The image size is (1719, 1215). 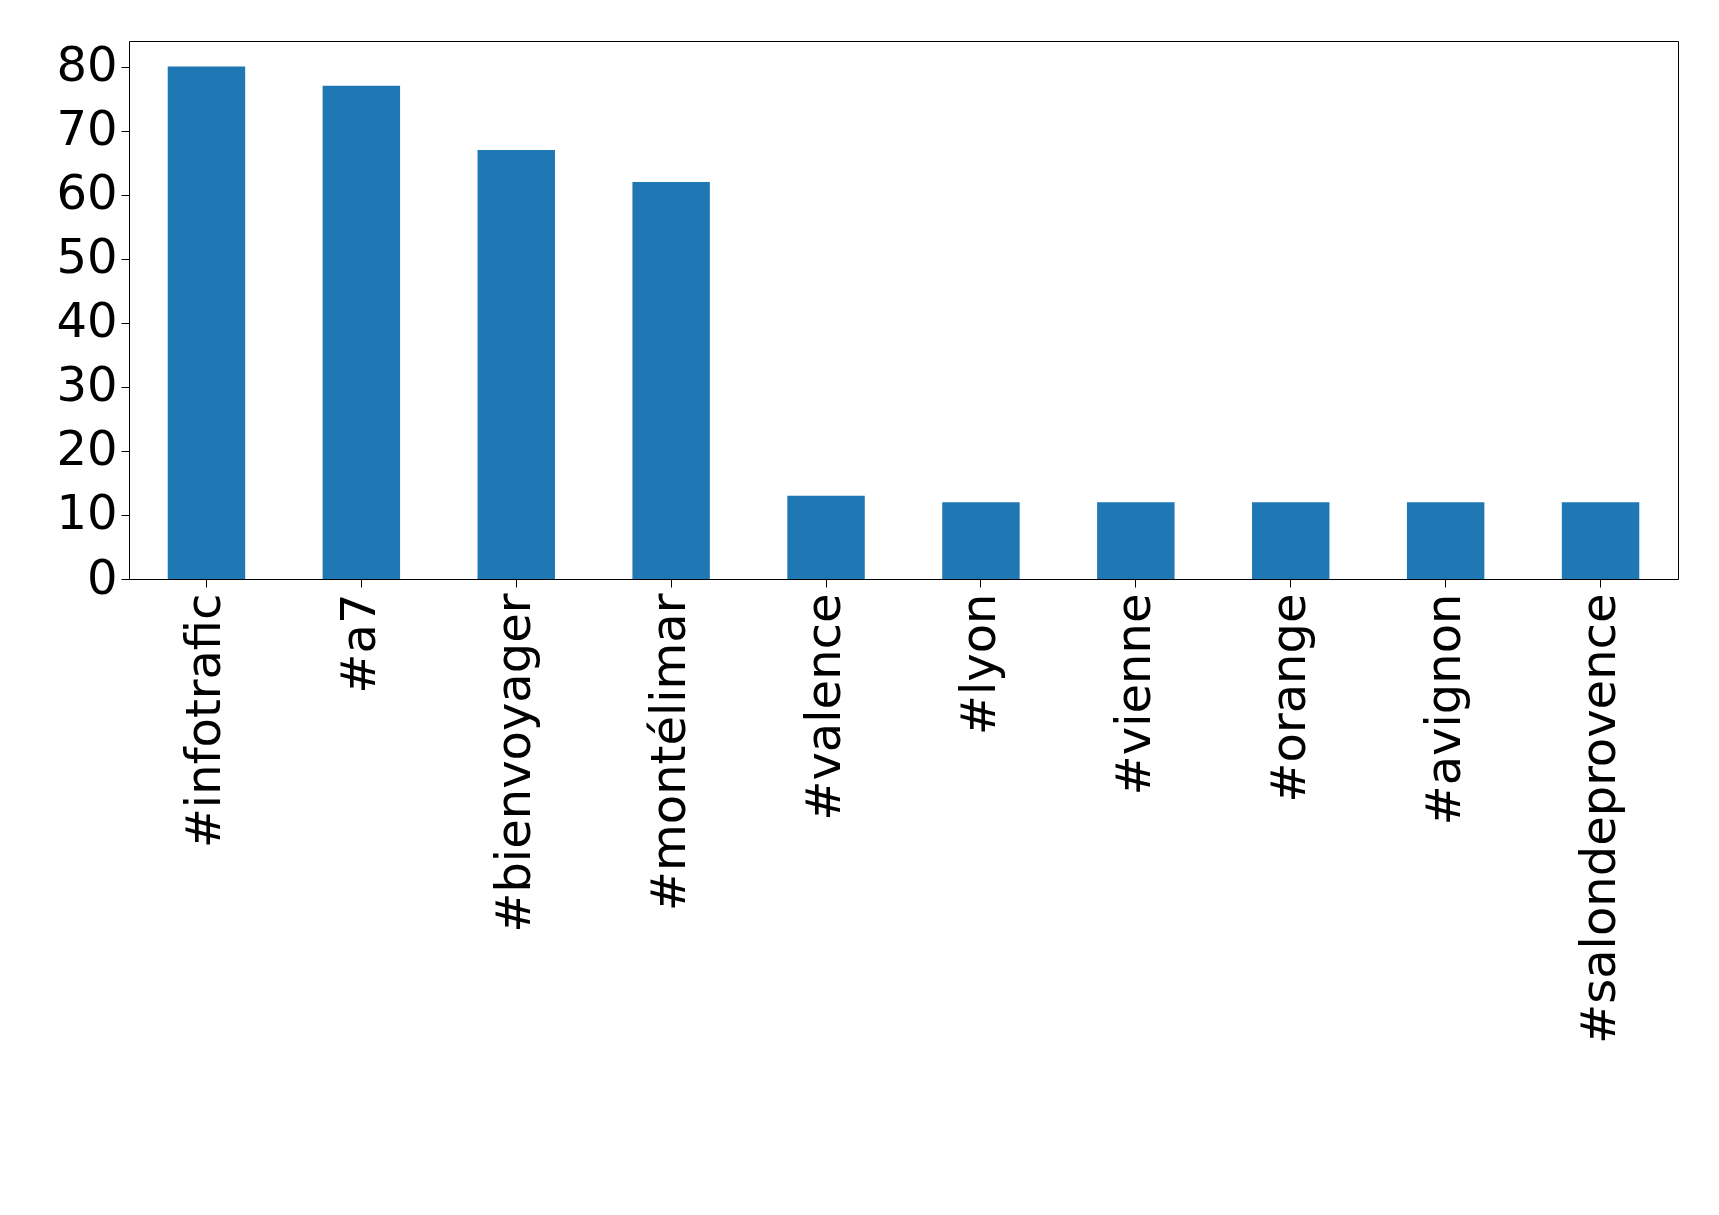 What do you see at coordinates (668, 752) in the screenshot?
I see `x-tick-label: #montélimar` at bounding box center [668, 752].